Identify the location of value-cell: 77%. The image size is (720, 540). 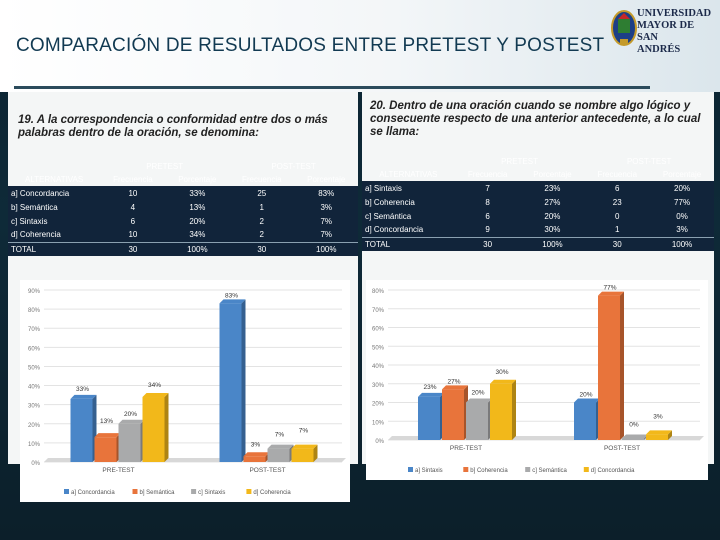
(682, 202).